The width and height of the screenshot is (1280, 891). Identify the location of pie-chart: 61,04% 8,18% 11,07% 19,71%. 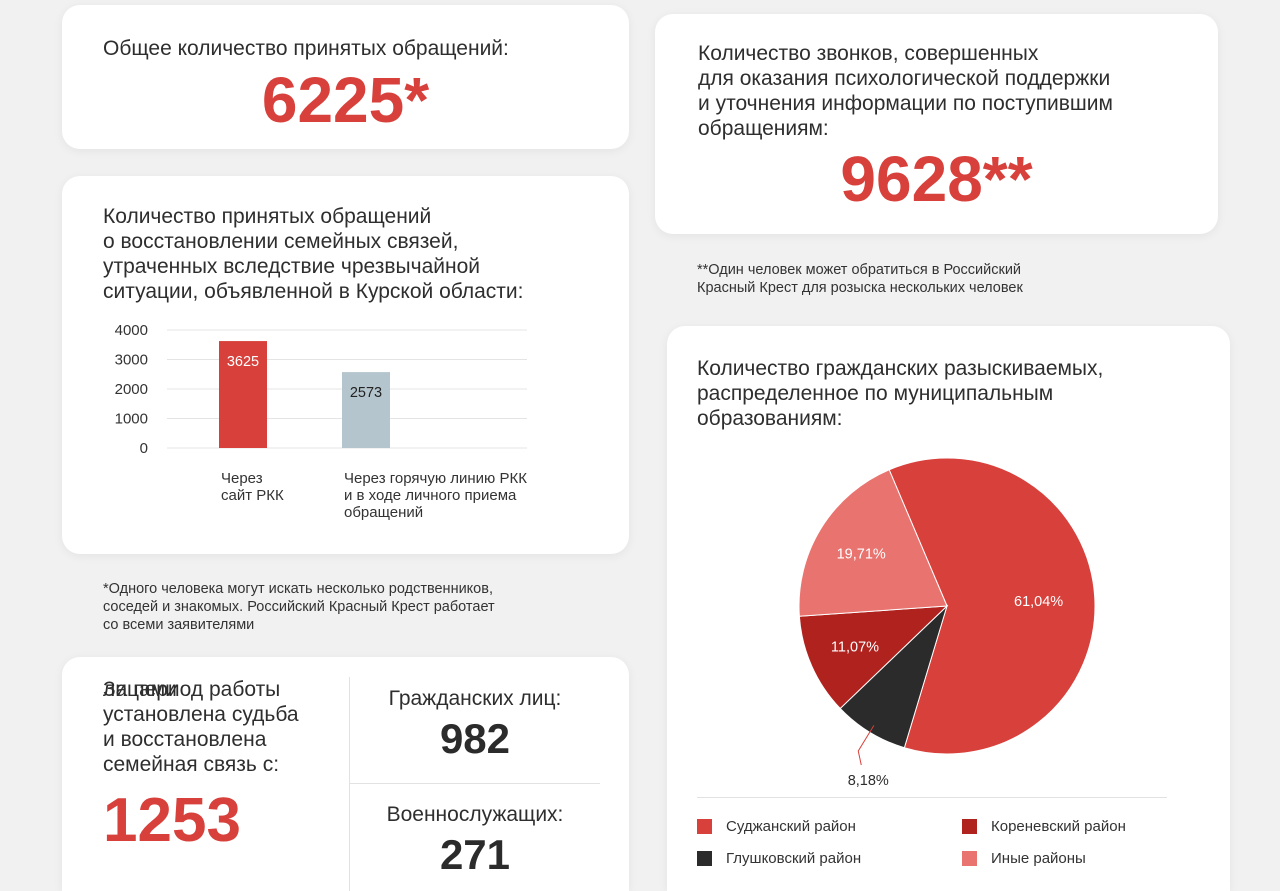
(947, 623).